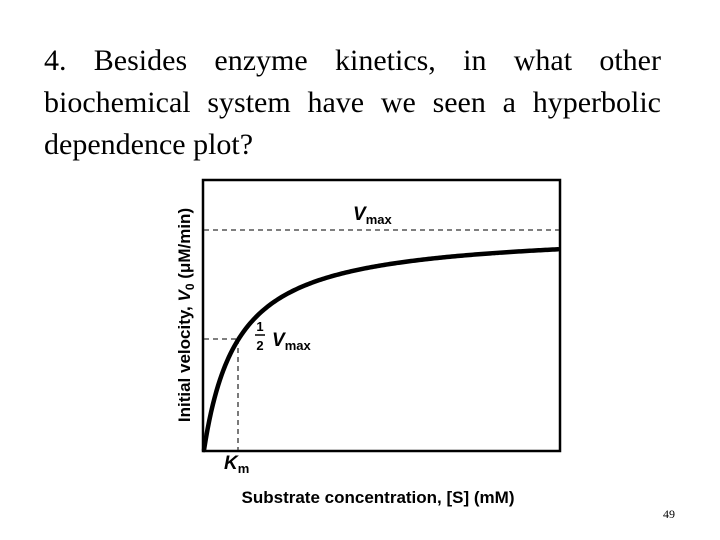 This screenshot has width=720, height=540. What do you see at coordinates (279, 340) in the screenshot?
I see `half-vmax-label-main: V` at bounding box center [279, 340].